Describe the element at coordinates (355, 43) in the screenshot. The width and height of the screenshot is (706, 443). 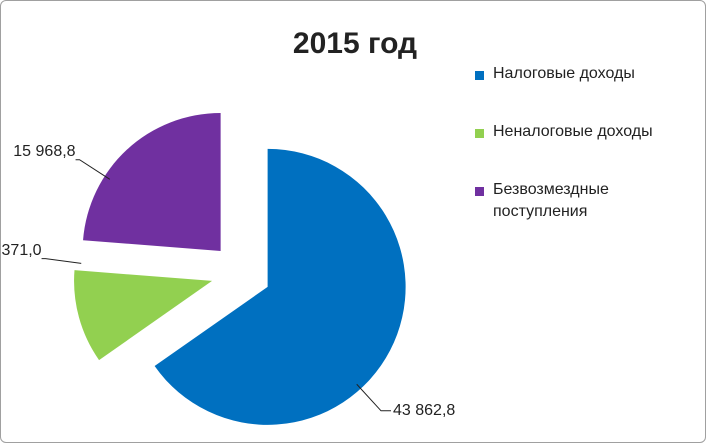
I see `chart-title: 2015 год` at that location.